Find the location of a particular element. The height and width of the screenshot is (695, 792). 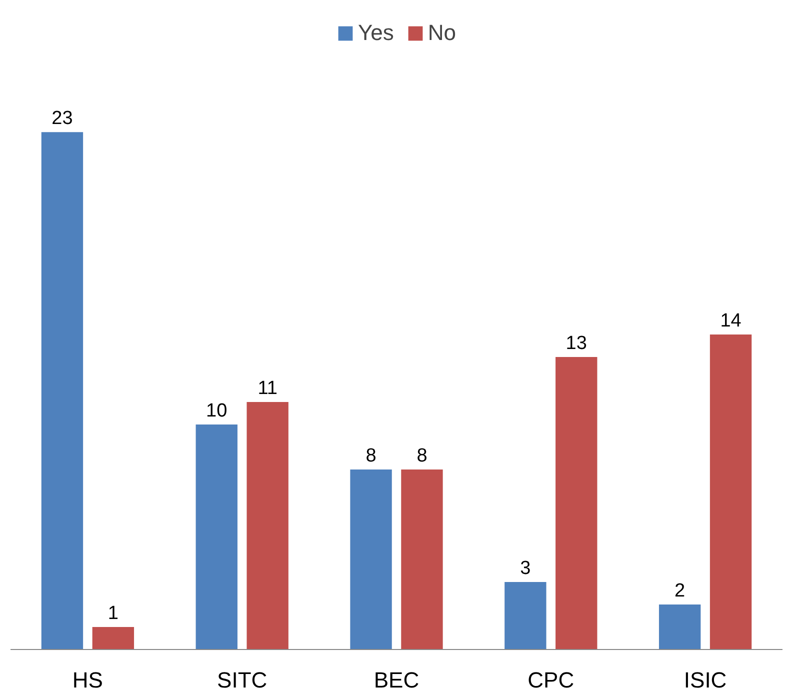

data-label: 1 is located at coordinates (113, 613).